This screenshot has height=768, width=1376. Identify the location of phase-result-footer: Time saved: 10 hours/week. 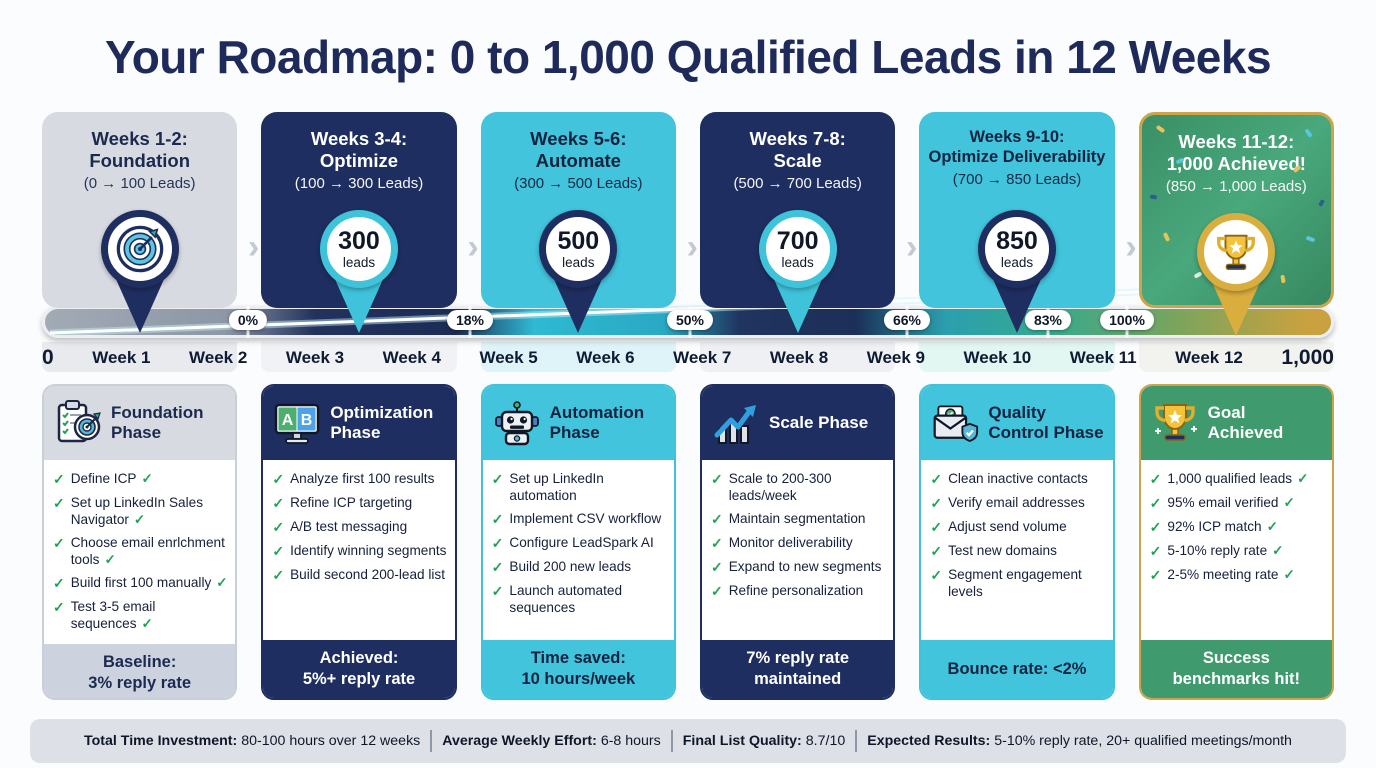
(578, 669).